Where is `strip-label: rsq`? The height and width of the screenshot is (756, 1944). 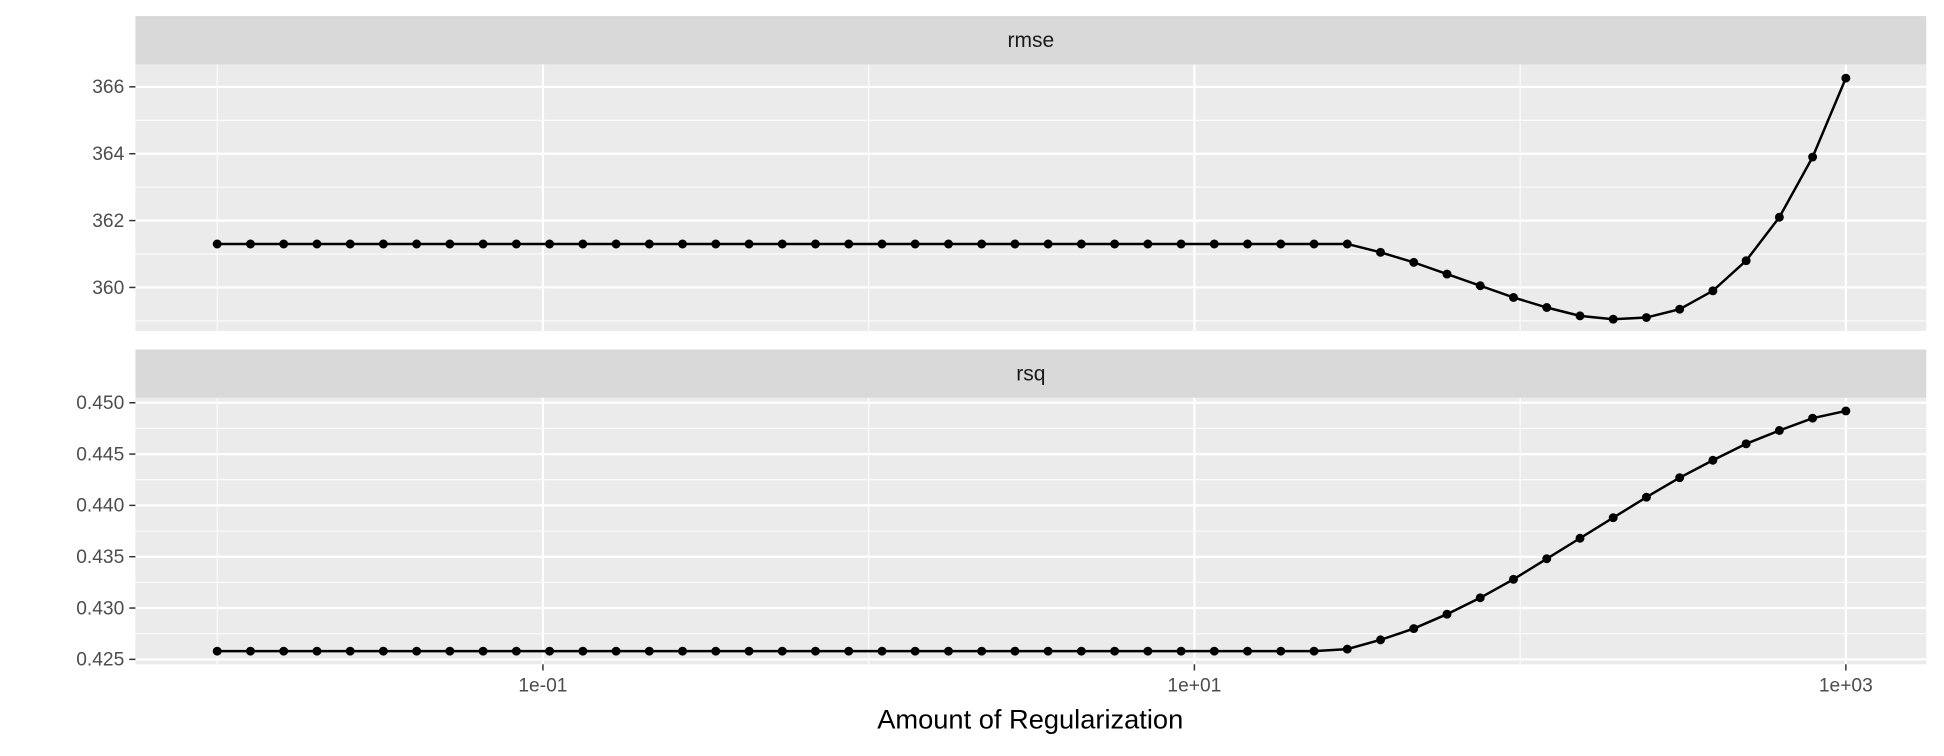
strip-label: rsq is located at coordinates (1030, 373).